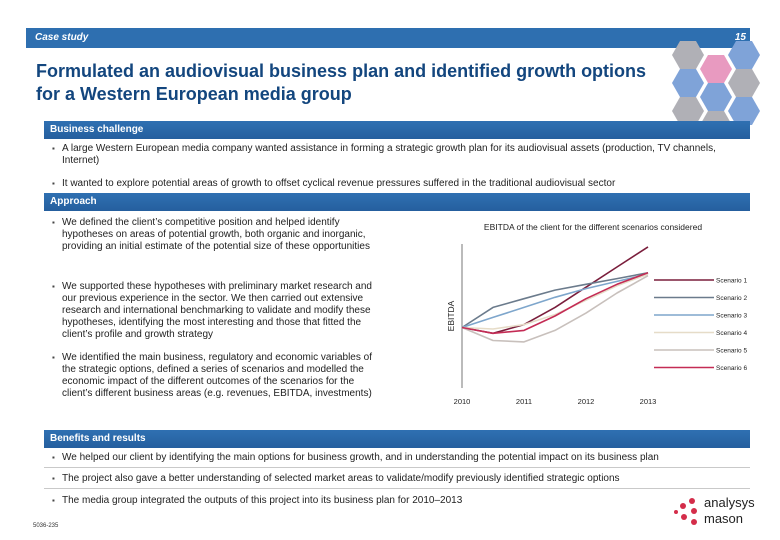 The image size is (780, 540). Describe the element at coordinates (524, 401) in the screenshot. I see `x-tick-label: 2011` at that location.